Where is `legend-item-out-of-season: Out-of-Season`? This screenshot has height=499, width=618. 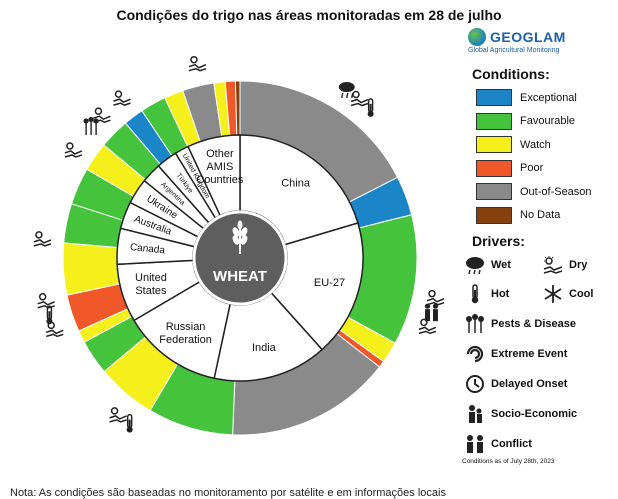 legend-item-out-of-season: Out-of-Season is located at coordinates (538, 192).